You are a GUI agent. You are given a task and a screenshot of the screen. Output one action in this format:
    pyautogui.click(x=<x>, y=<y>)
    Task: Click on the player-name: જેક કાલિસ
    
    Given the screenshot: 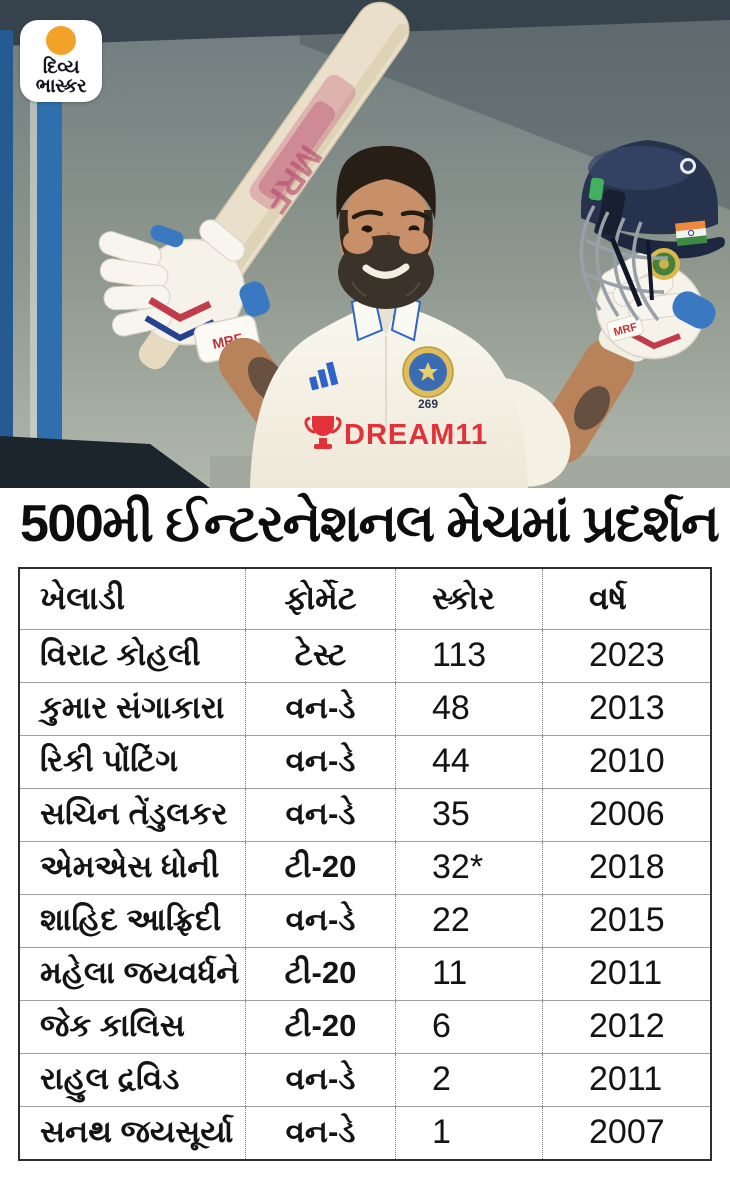 What is the action you would take?
    pyautogui.click(x=112, y=1026)
    